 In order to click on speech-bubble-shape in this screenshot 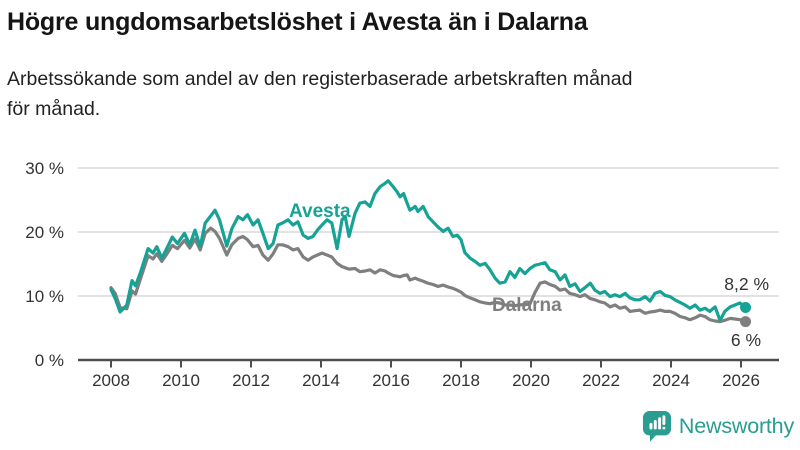, I will do `click(656, 426)`.